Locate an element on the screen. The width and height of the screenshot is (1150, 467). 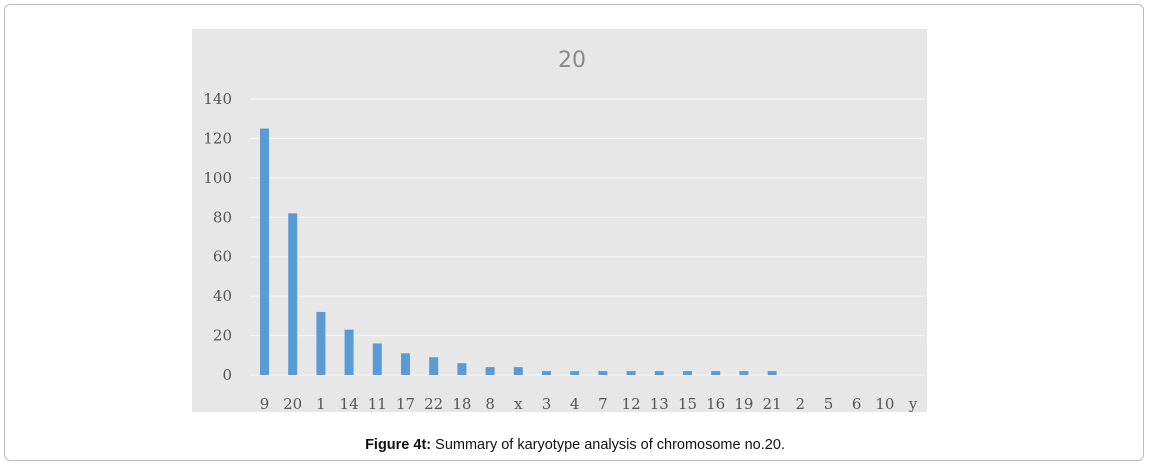
x-tick-label: 8 is located at coordinates (490, 403).